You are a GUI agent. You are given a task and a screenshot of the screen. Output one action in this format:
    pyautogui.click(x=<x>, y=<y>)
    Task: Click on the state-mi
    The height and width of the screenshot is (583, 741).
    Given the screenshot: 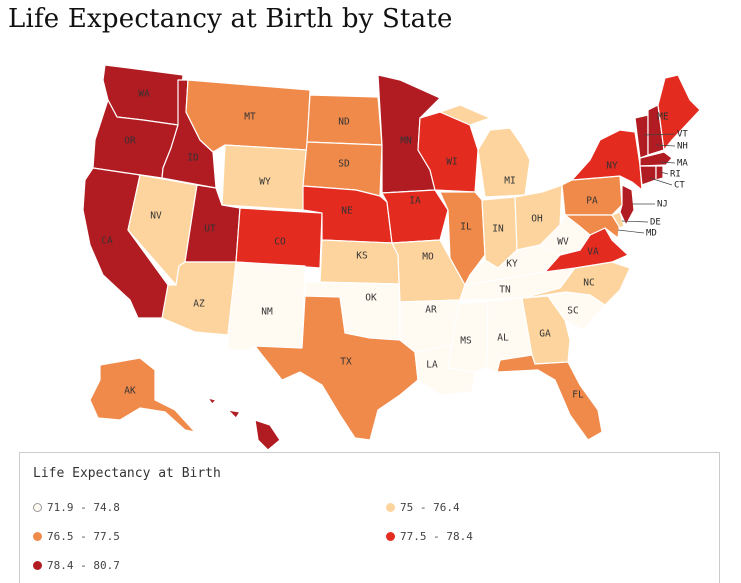 What is the action you would take?
    pyautogui.click(x=485, y=151)
    